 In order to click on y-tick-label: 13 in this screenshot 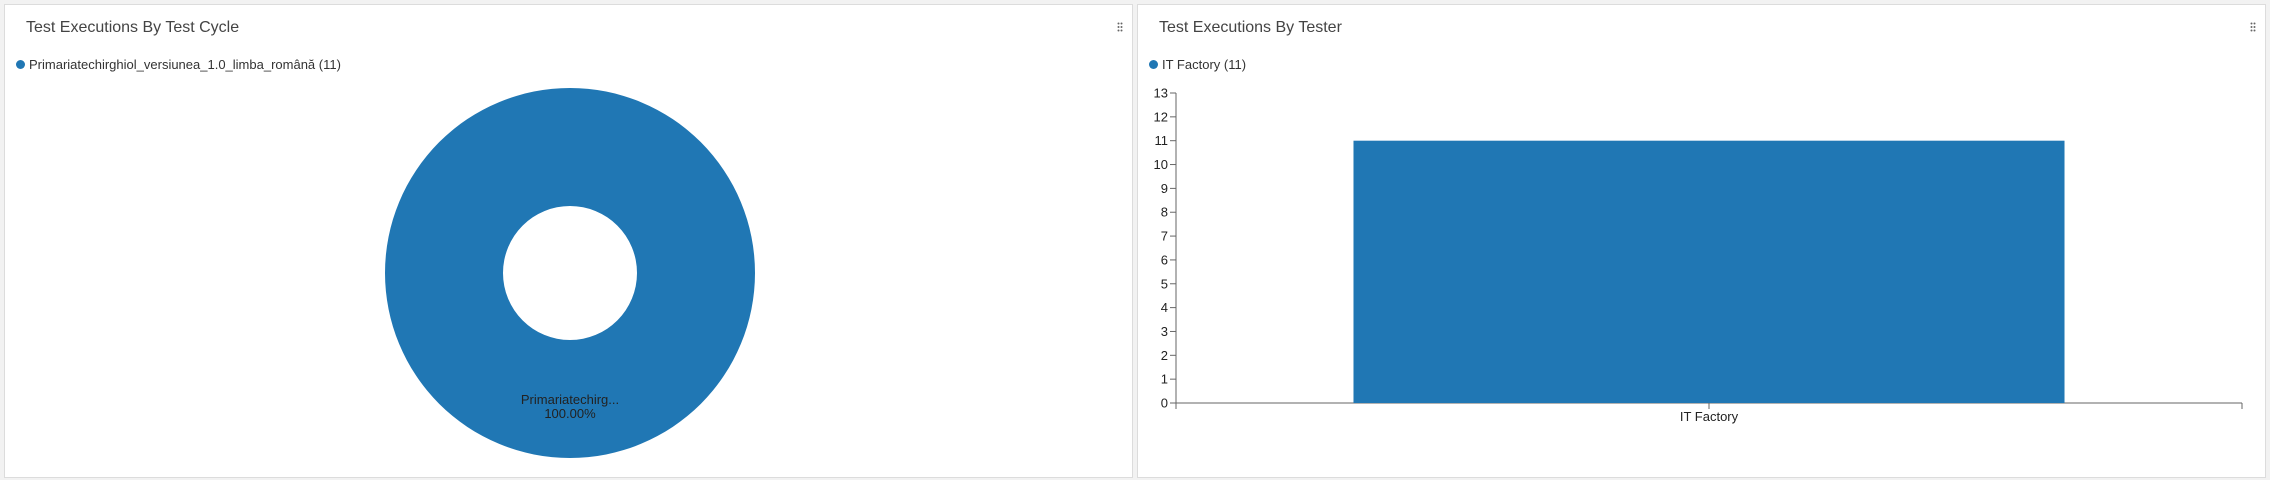, I will do `click(1161, 93)`.